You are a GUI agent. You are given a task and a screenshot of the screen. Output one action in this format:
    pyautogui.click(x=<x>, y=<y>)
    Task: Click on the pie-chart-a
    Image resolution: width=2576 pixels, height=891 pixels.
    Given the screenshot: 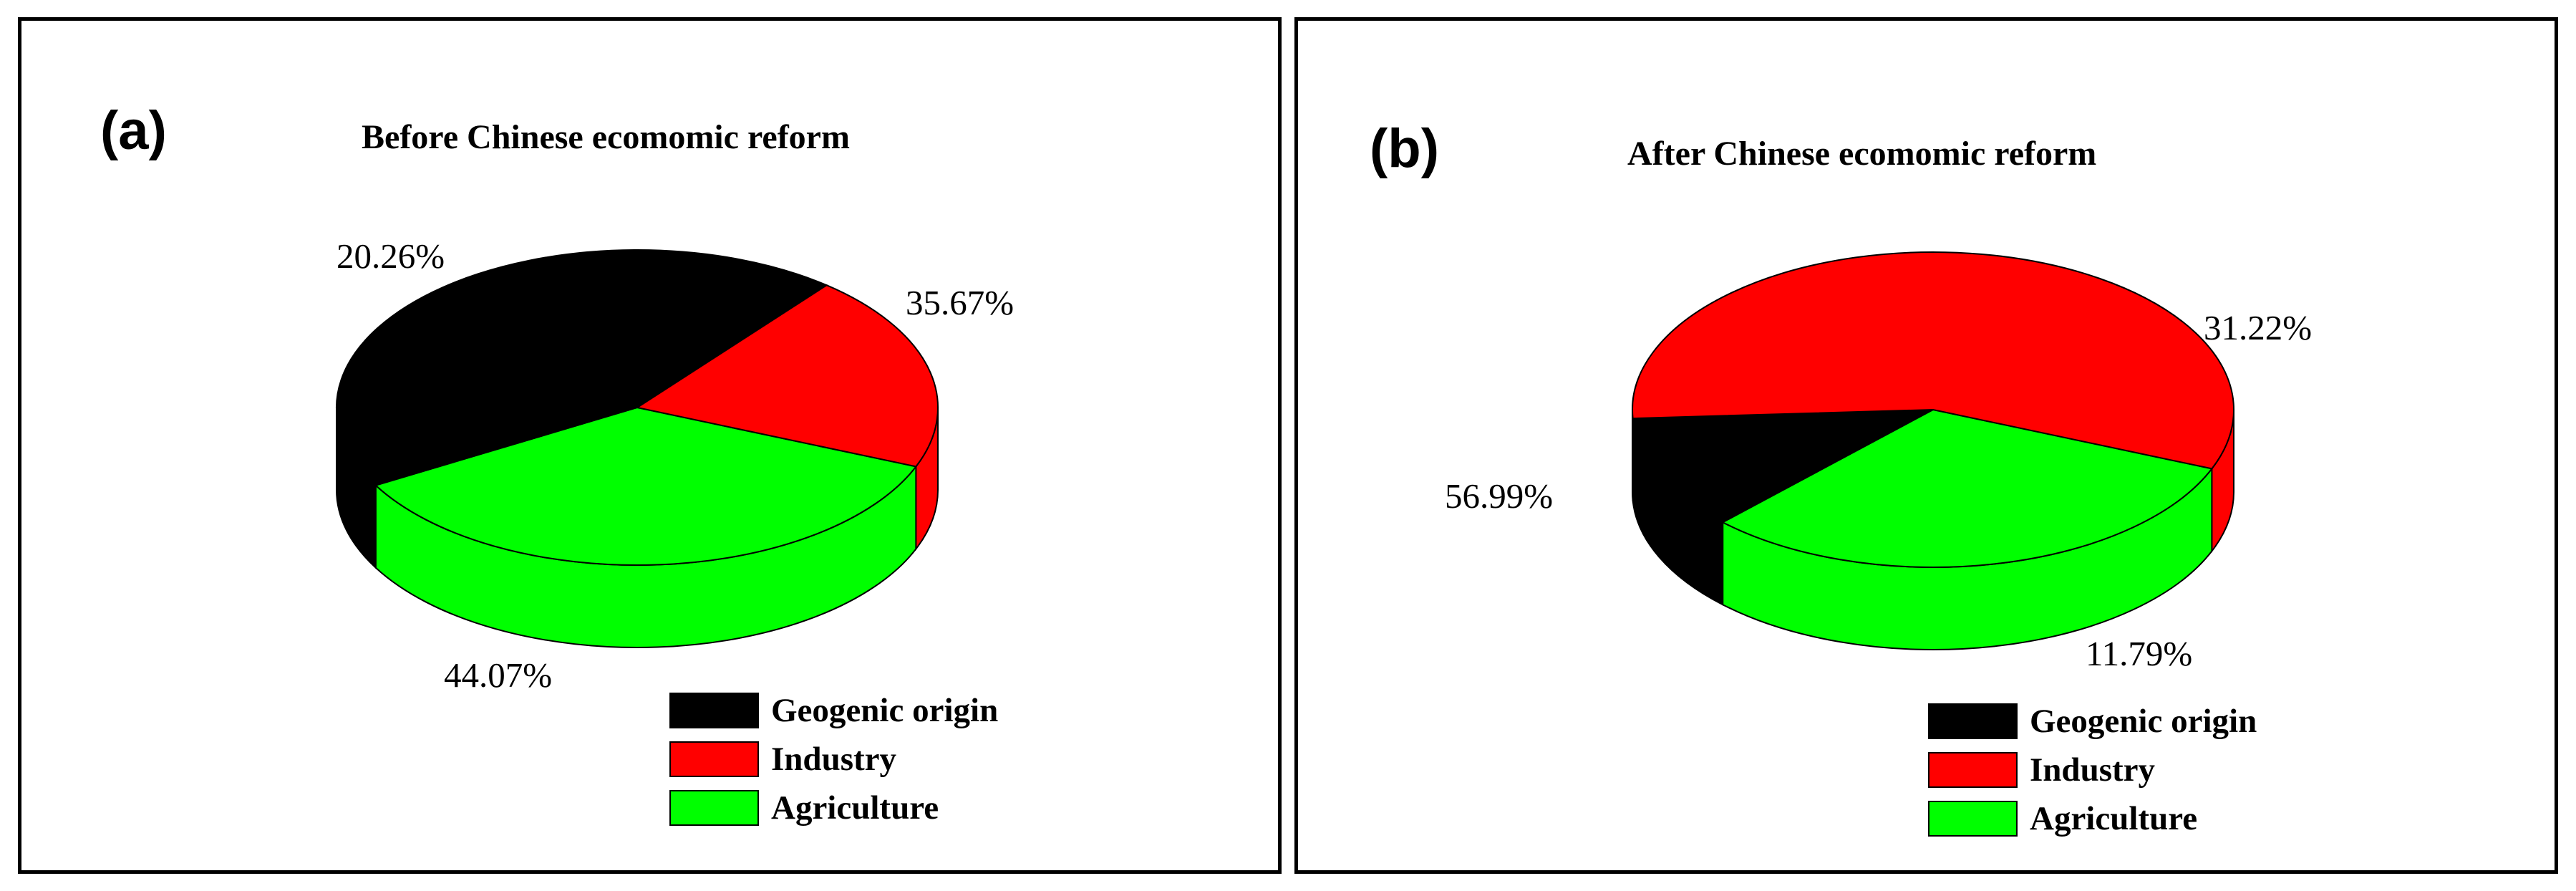 What is the action you would take?
    pyautogui.click(x=638, y=448)
    